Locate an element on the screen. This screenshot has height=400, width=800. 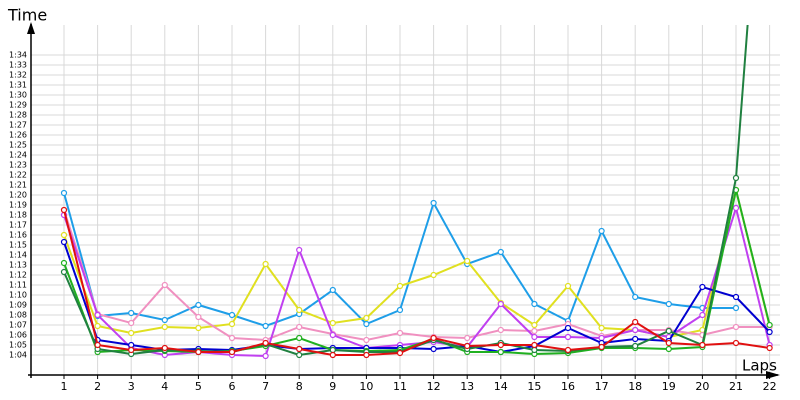
y-tick-label: 1:16 is located at coordinates (18, 235).